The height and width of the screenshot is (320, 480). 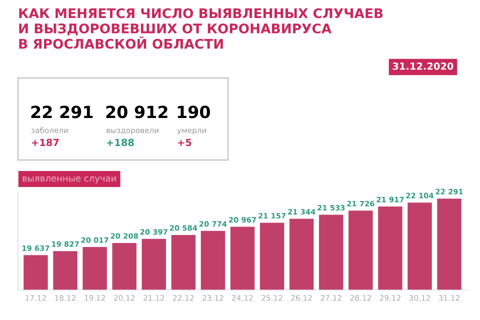 What do you see at coordinates (201, 28) in the screenshot?
I see `chart-title: КАК МЕНЯЕТСЯ ЧИСЛО ВЫЯВЛЕННЫХ СЛУЧАЕВ И ВЫЗДОРОВЕВШИХ ОТ КОРОНАВИРУСА В ЯРОСЛАВСКОЙ ОБЛАСТИ` at bounding box center [201, 28].